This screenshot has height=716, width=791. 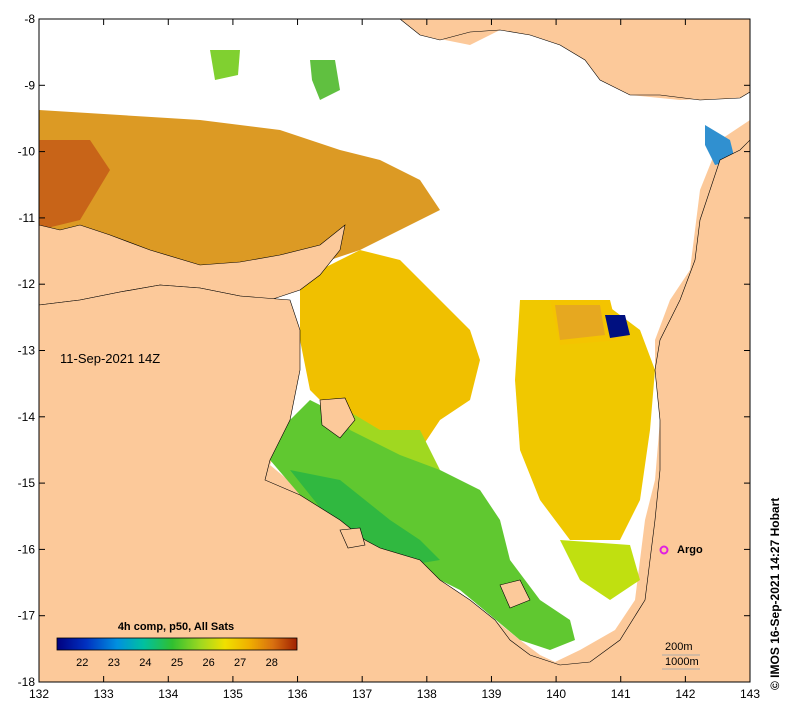 I want to click on lon-tick-label: 142, so click(x=685, y=694).